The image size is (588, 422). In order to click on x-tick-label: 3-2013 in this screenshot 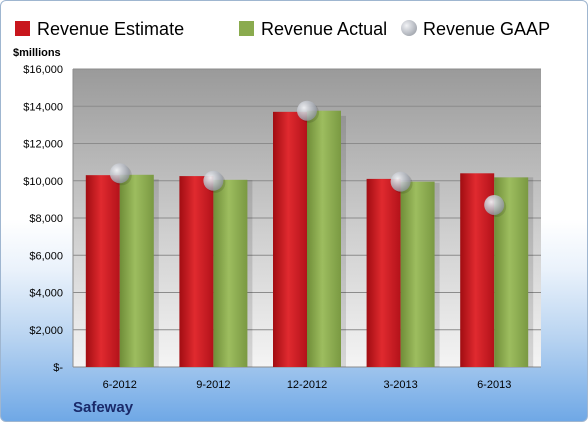, I will do `click(400, 385)`.